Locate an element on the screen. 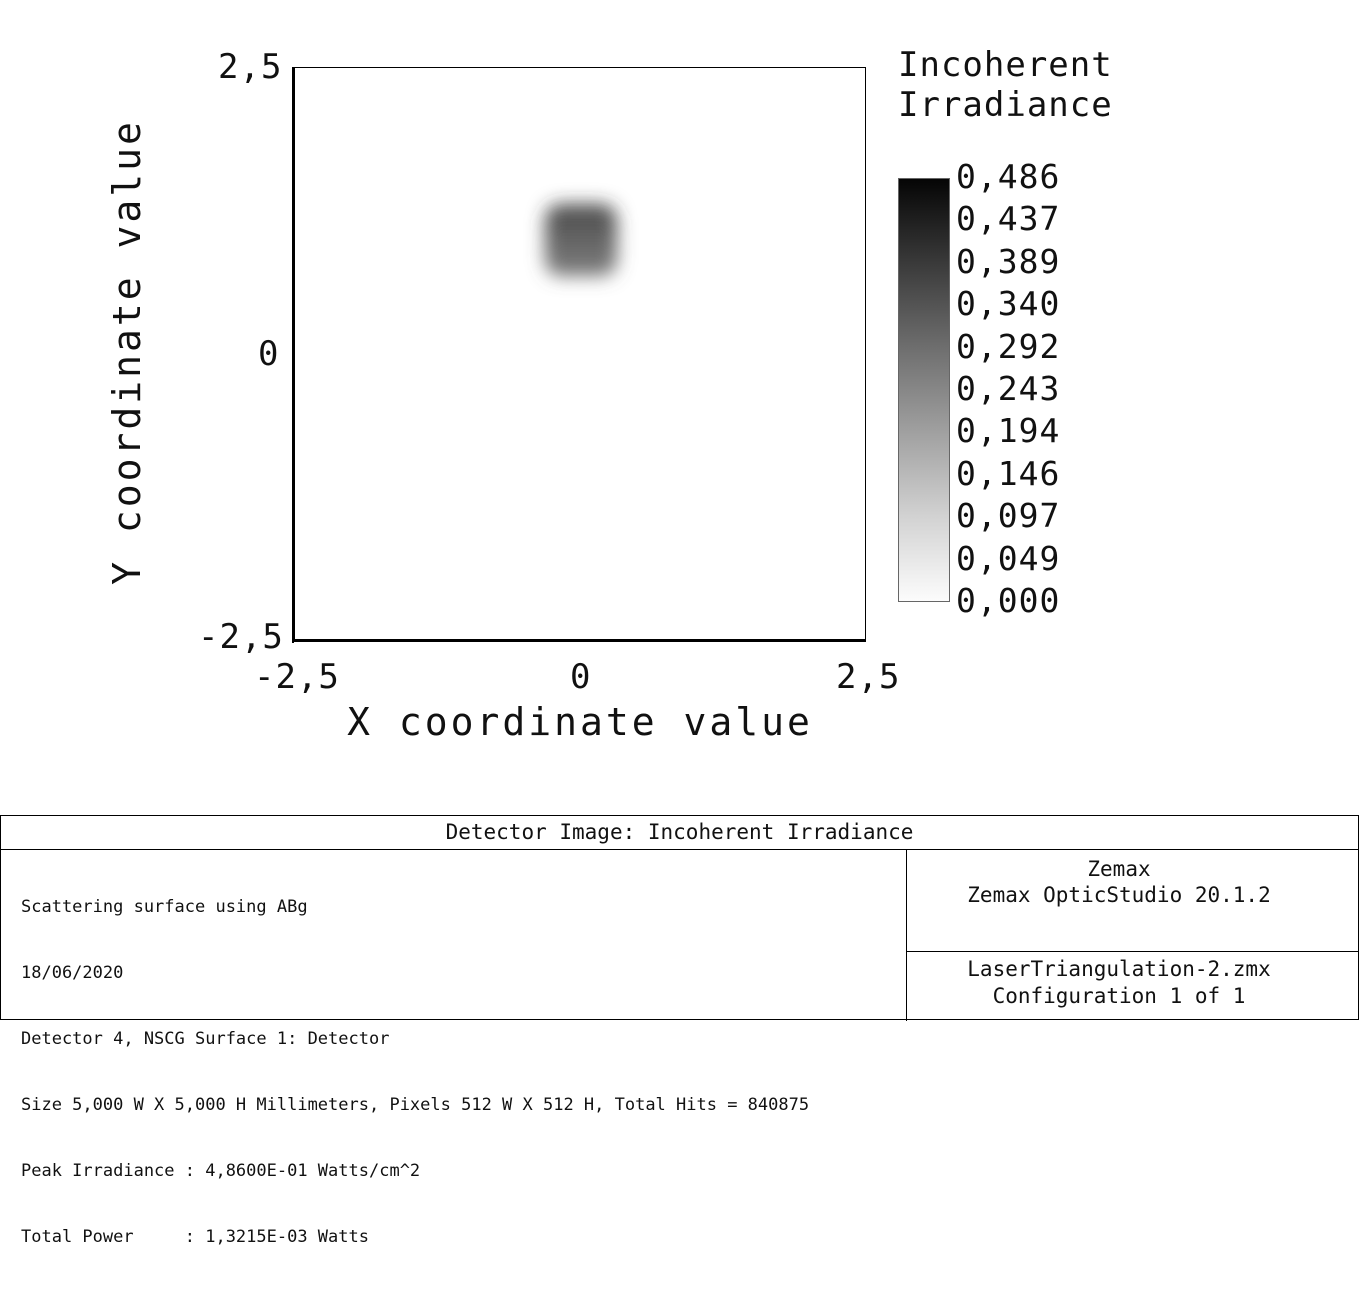 Image resolution: width=1359 pixels, height=1292 pixels. colorbar is located at coordinates (924, 390).